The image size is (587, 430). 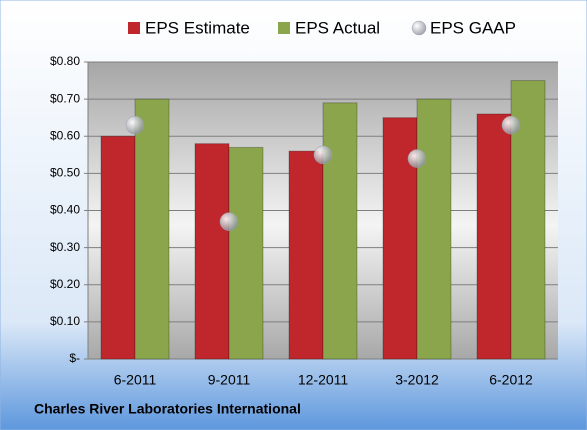 I want to click on y-tick-label: $0.50, so click(x=65, y=173).